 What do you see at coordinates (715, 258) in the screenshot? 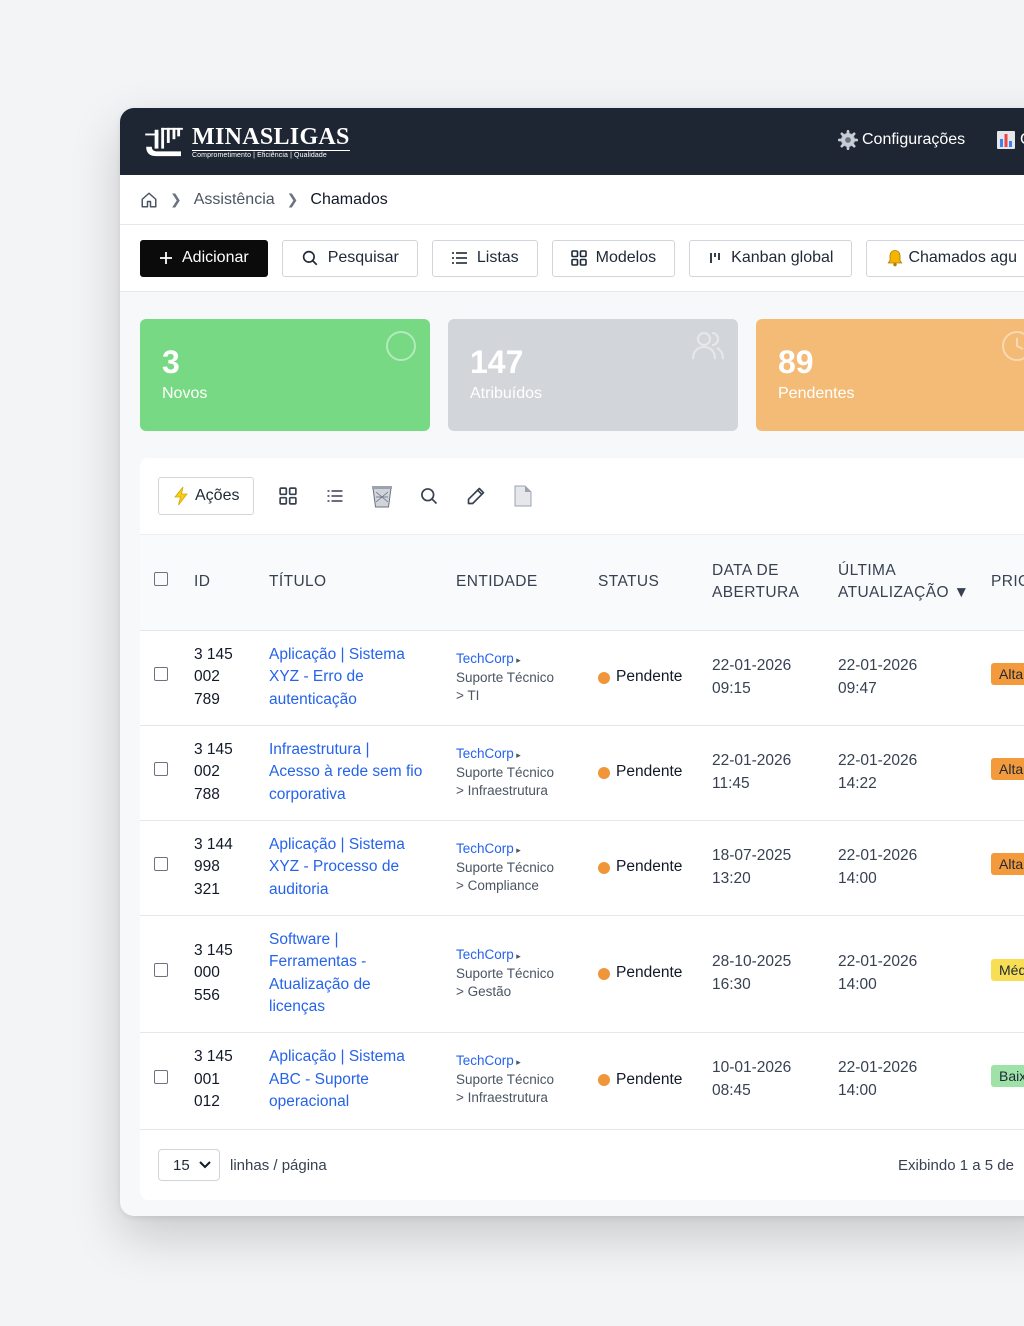
I see `kanban-icon` at bounding box center [715, 258].